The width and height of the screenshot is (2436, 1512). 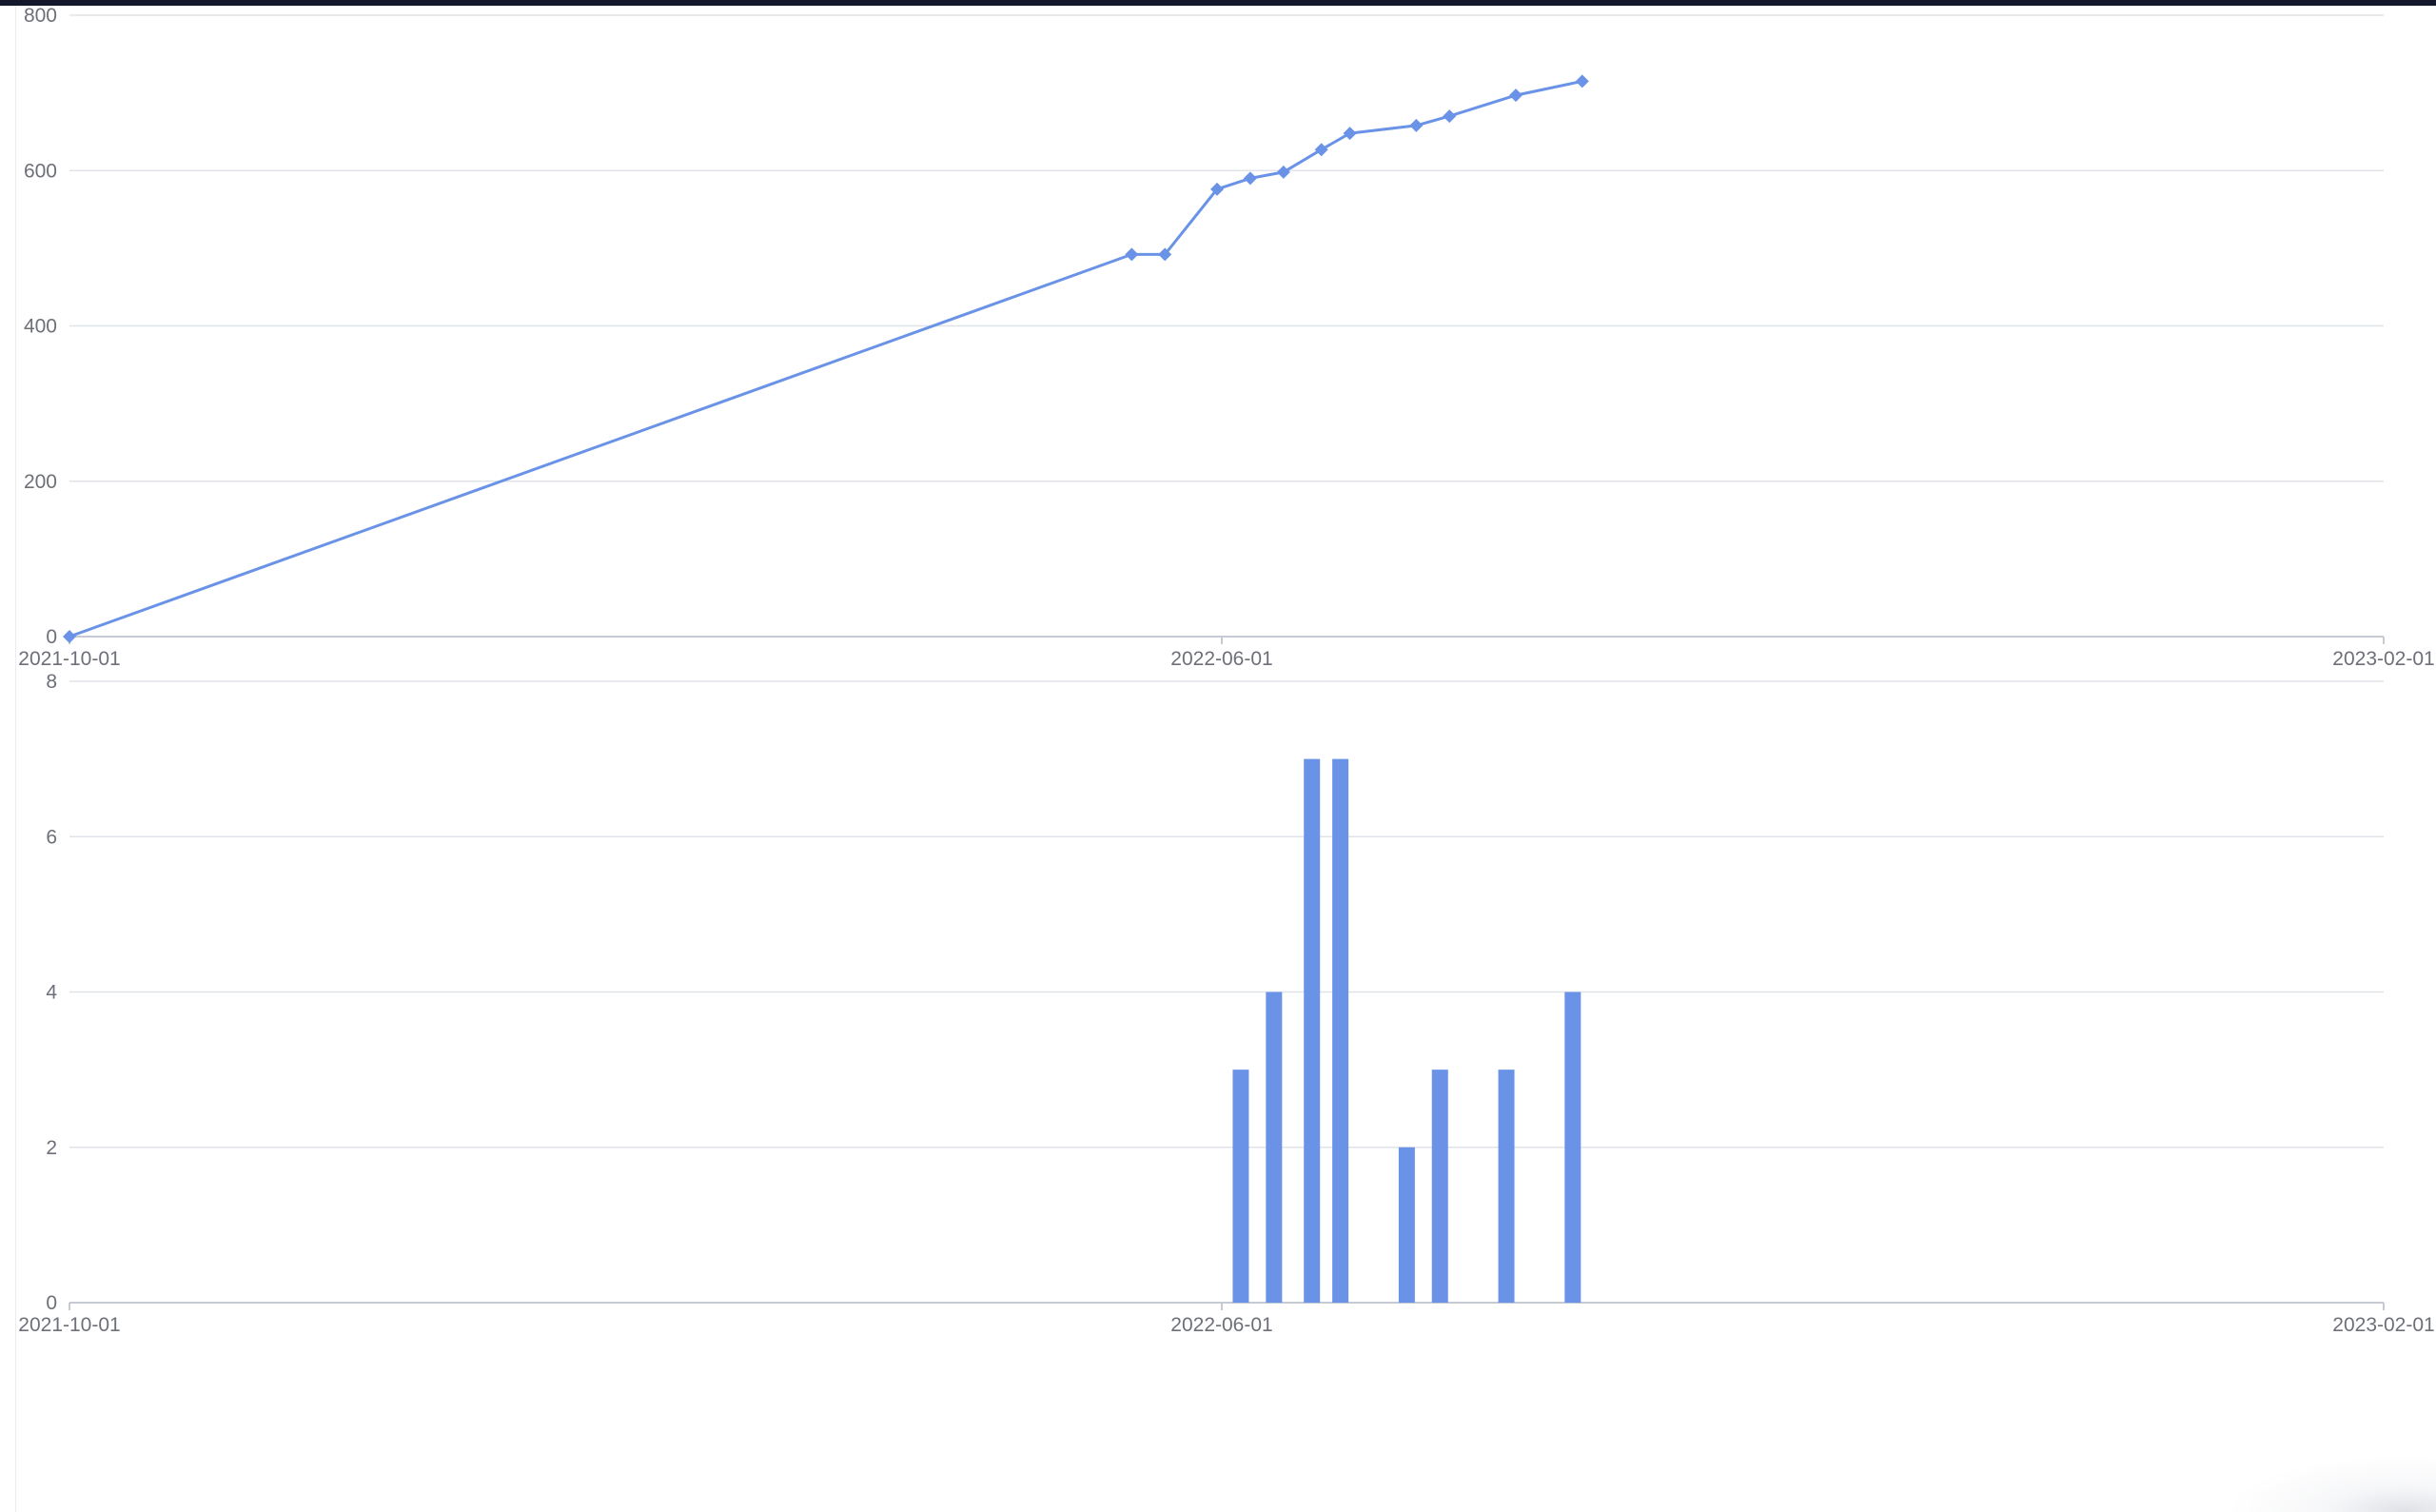 I want to click on y-tick-label: 2, so click(x=51, y=1148).